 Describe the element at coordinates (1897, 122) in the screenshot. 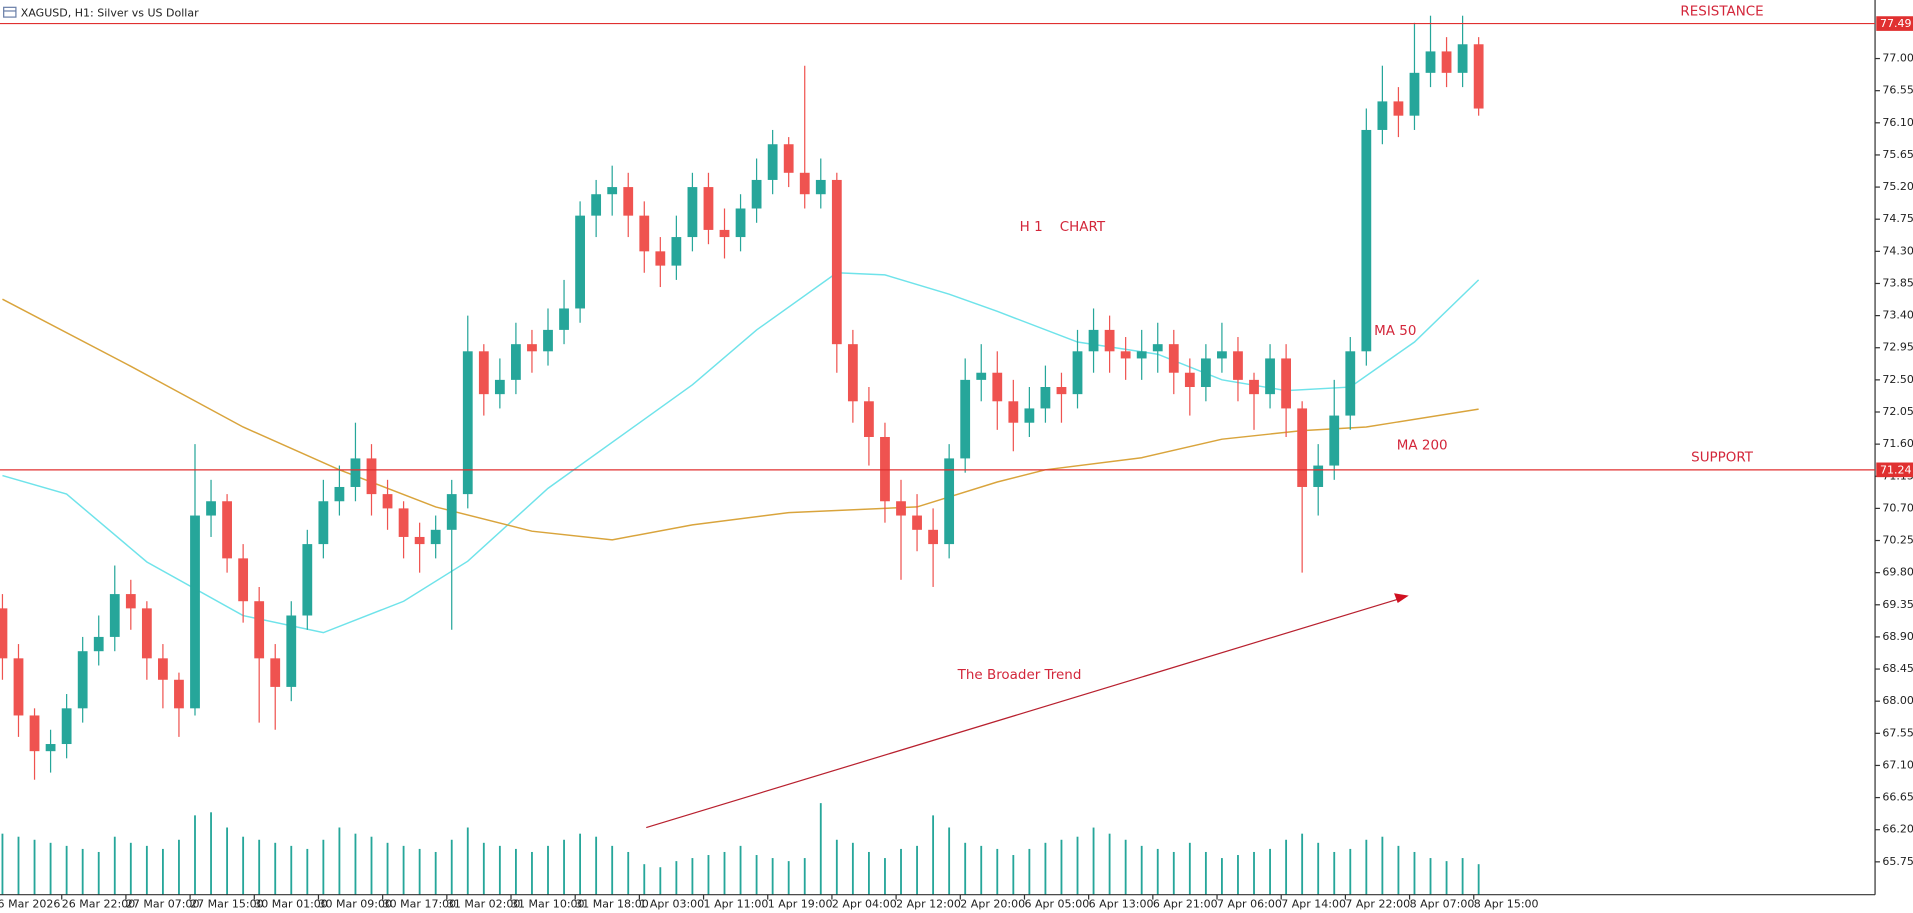

I see `y-tick-label: 76.10` at that location.